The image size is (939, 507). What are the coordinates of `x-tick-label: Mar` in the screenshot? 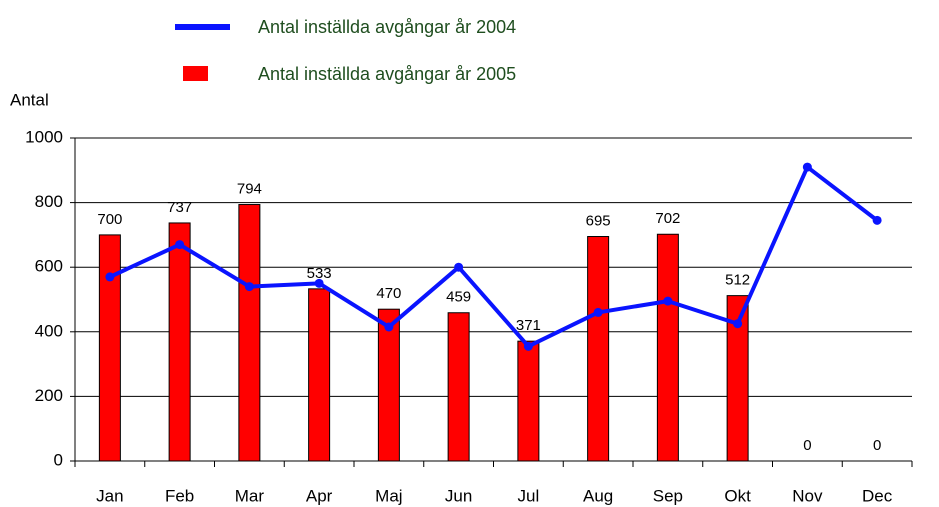 It's located at (250, 495).